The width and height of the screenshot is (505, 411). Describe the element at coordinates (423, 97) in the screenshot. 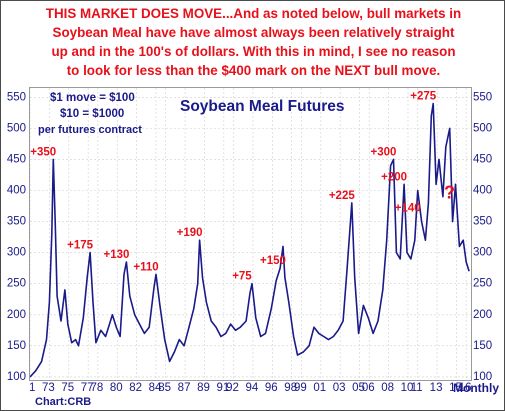

I see `annotation-label: +275` at that location.